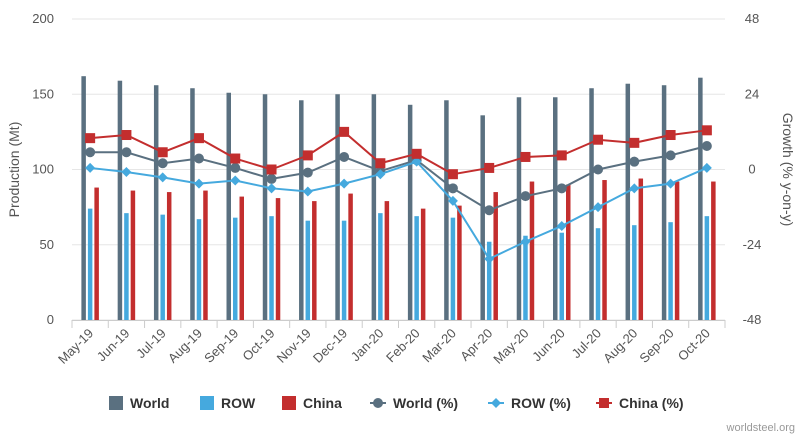 The image size is (800, 437). Describe the element at coordinates (47, 244) in the screenshot. I see `y-left-tick-label: 50` at that location.